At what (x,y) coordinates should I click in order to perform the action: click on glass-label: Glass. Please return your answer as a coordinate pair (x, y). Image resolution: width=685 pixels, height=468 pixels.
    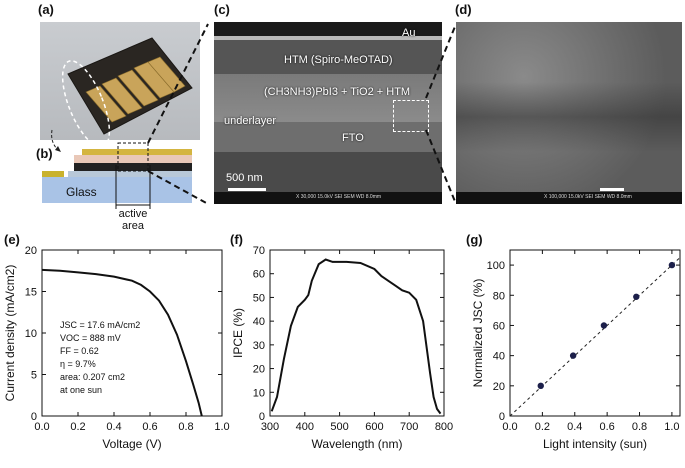
    Looking at the image, I should click on (81, 192).